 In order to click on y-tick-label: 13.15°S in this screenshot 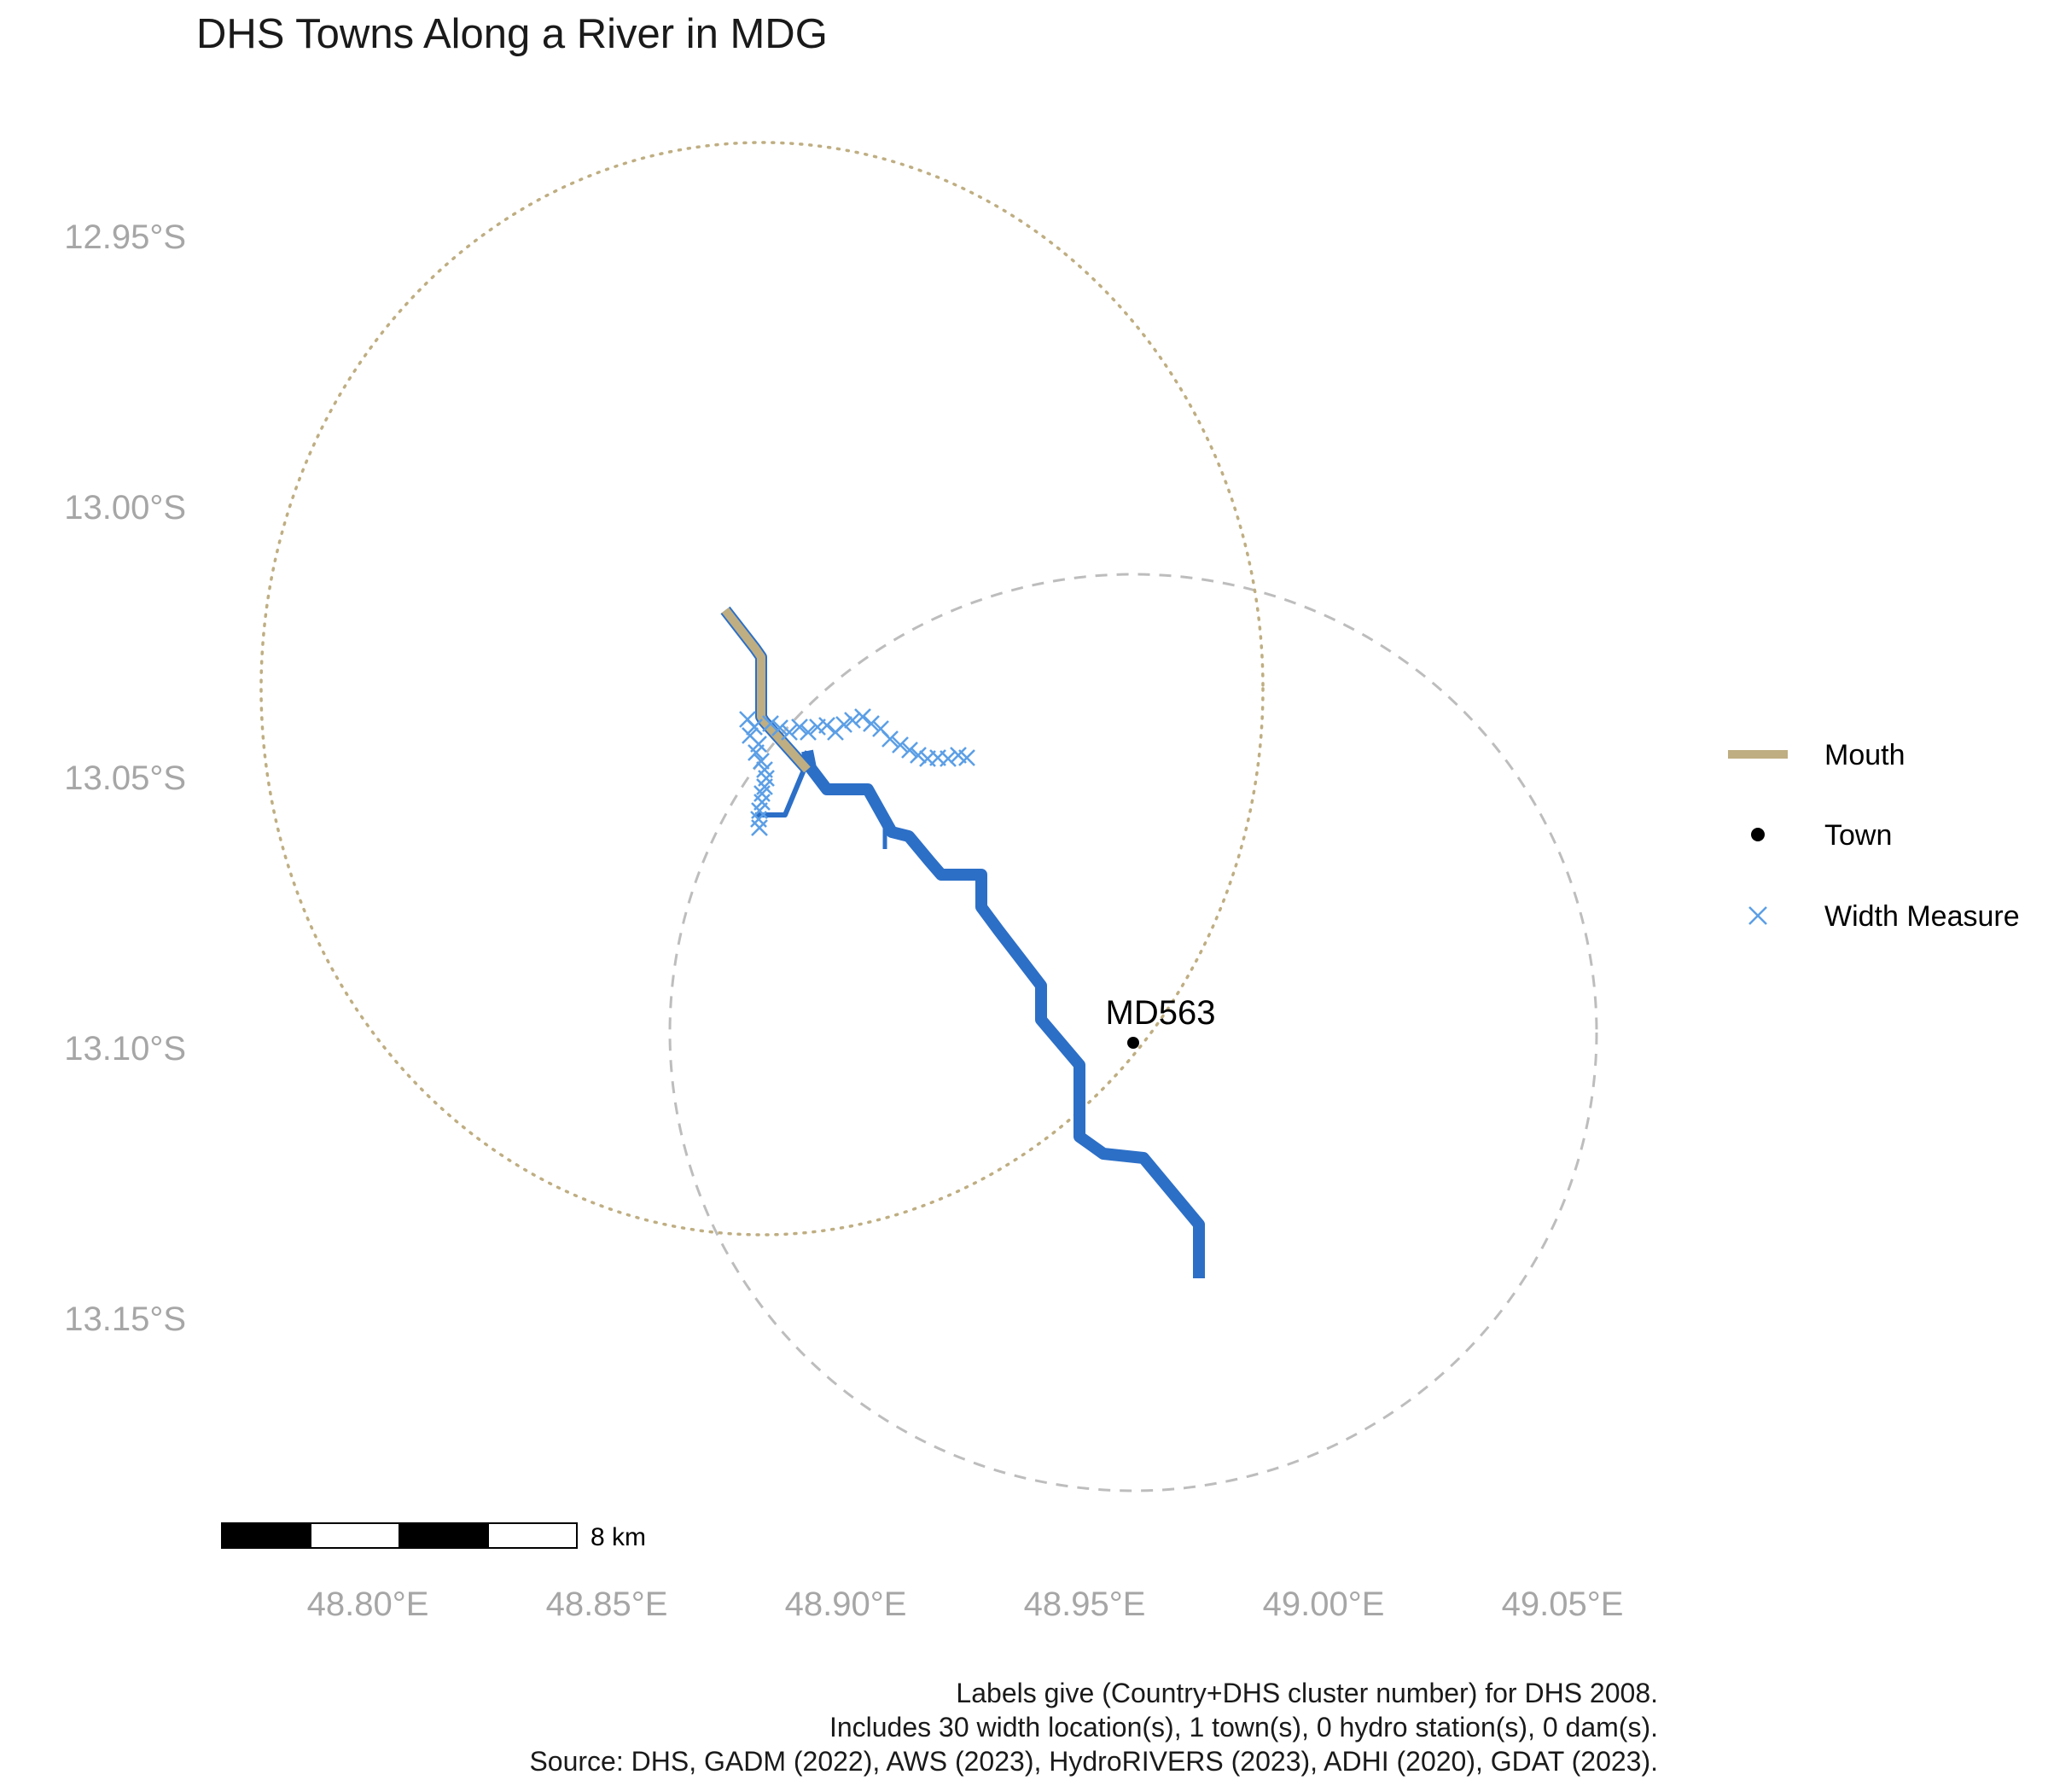, I will do `click(125, 1319)`.